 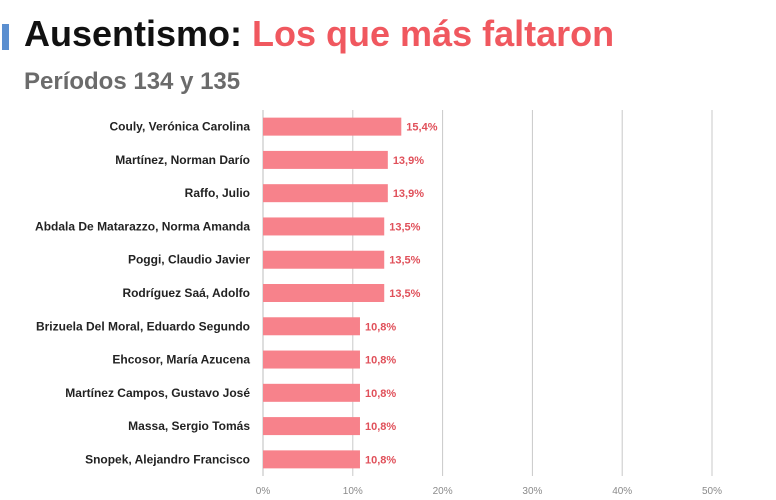 What do you see at coordinates (181, 360) in the screenshot?
I see `category-label: Ehcosor, María Azucena` at bounding box center [181, 360].